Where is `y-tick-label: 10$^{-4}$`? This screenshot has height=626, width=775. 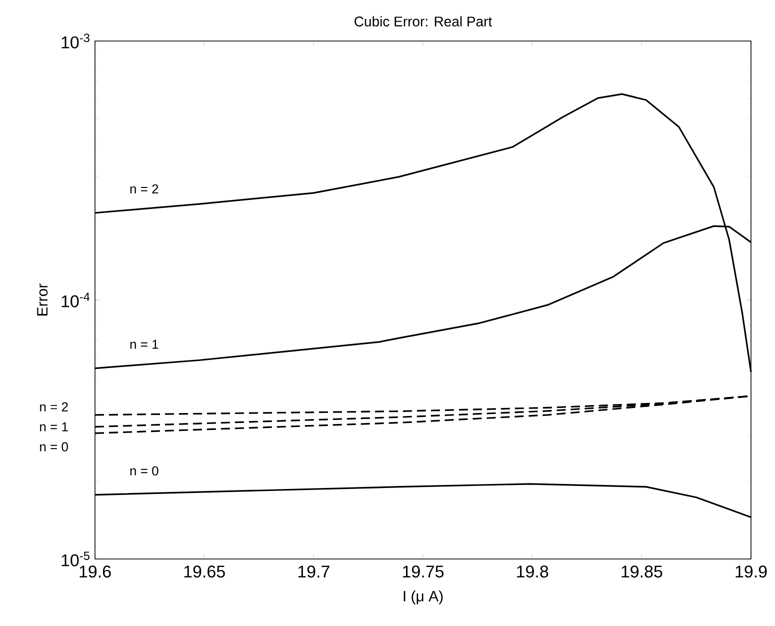
y-tick-label: 10$^{-4}$ is located at coordinates (76, 300).